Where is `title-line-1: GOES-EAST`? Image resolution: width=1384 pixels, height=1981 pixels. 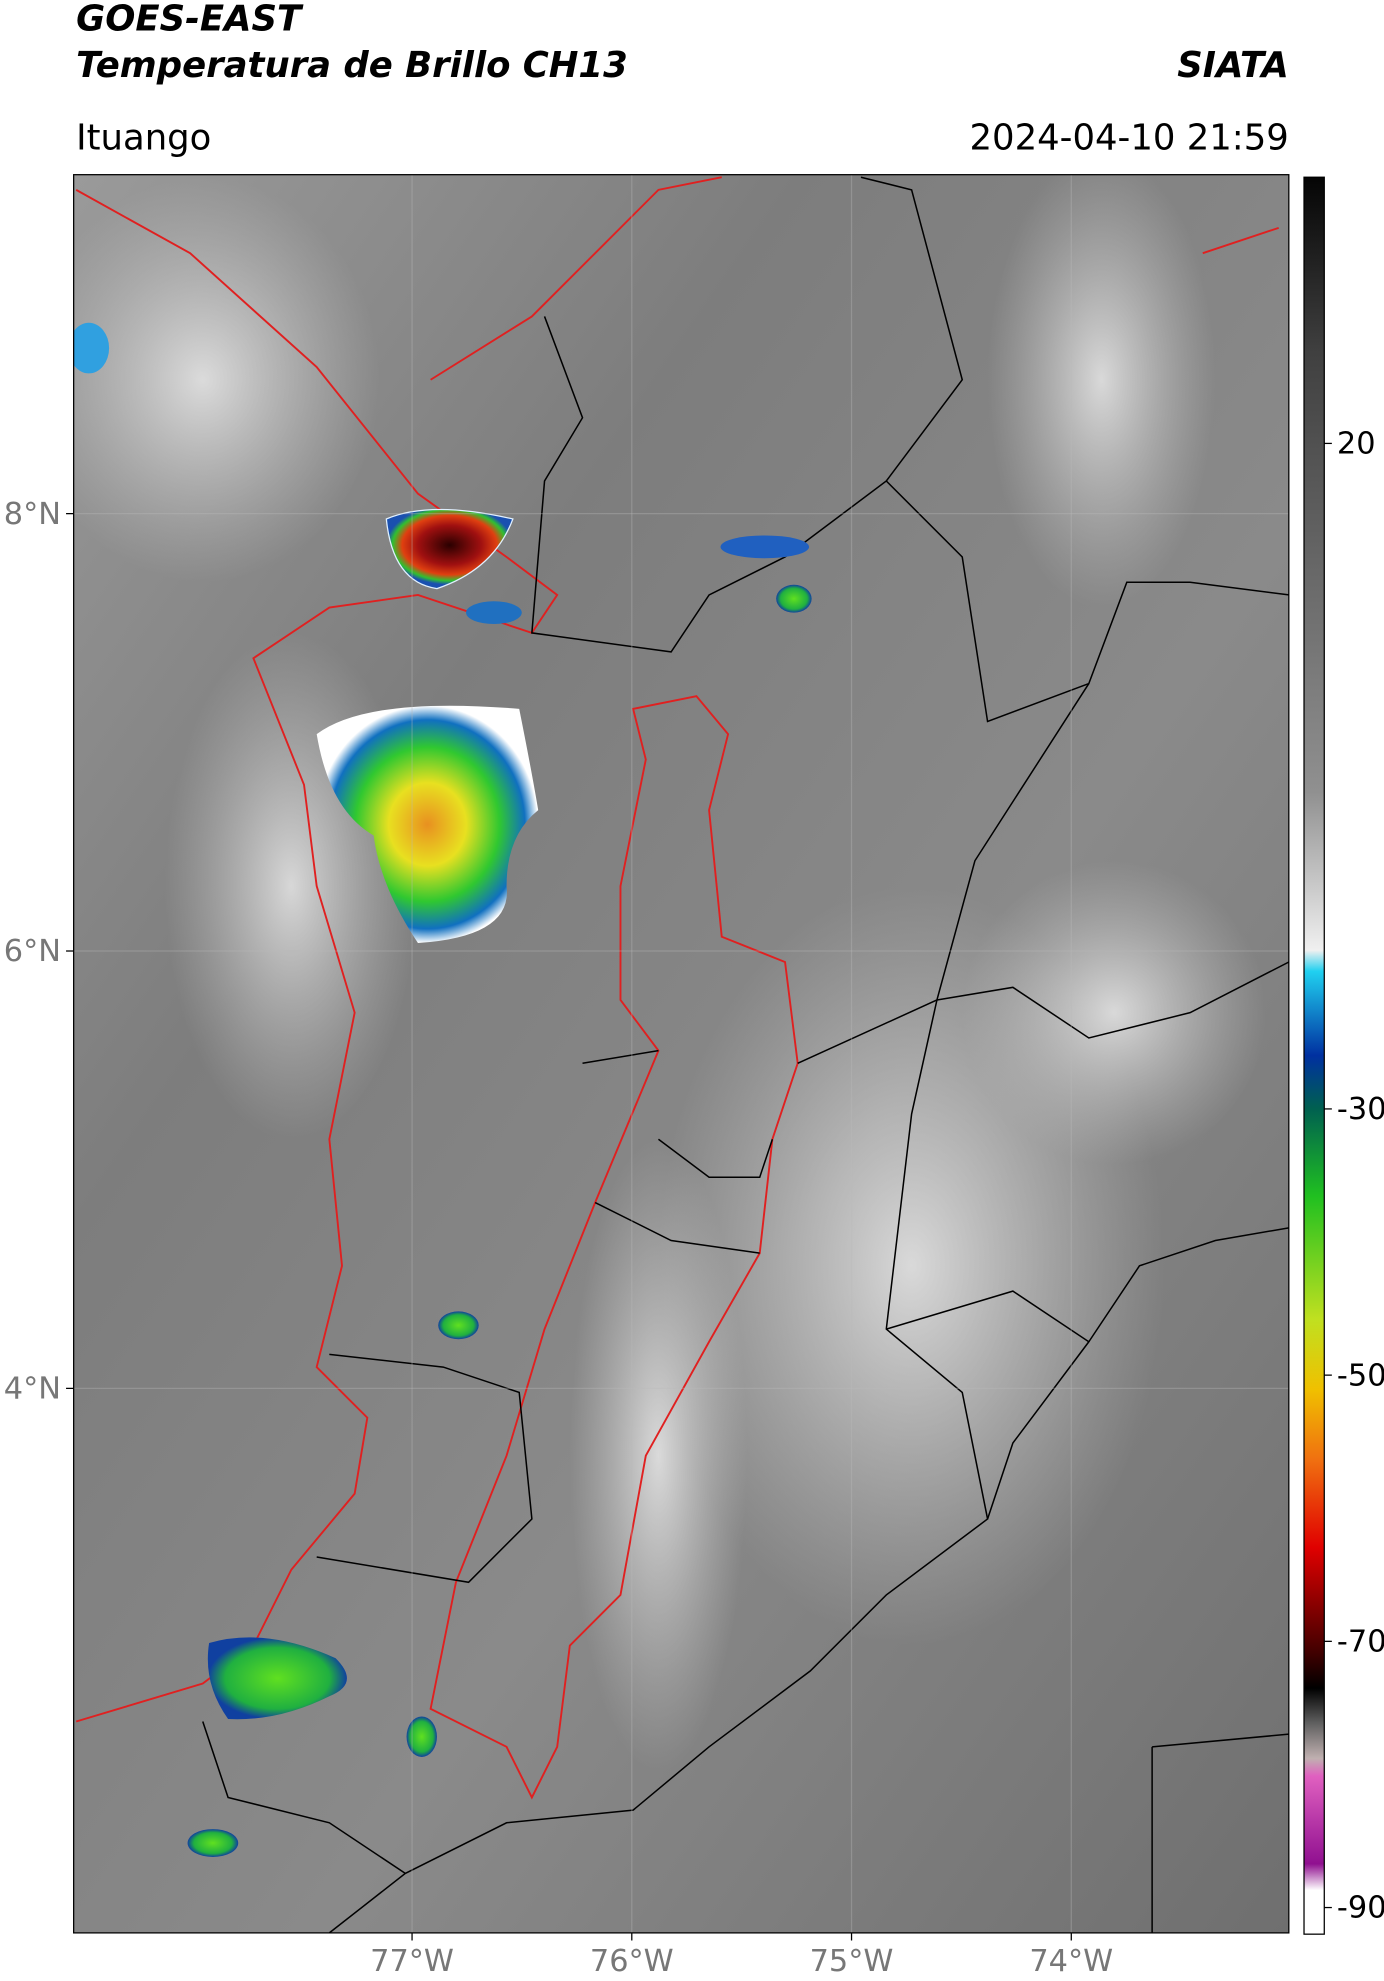
title-line-1: GOES-EAST is located at coordinates (190, 19).